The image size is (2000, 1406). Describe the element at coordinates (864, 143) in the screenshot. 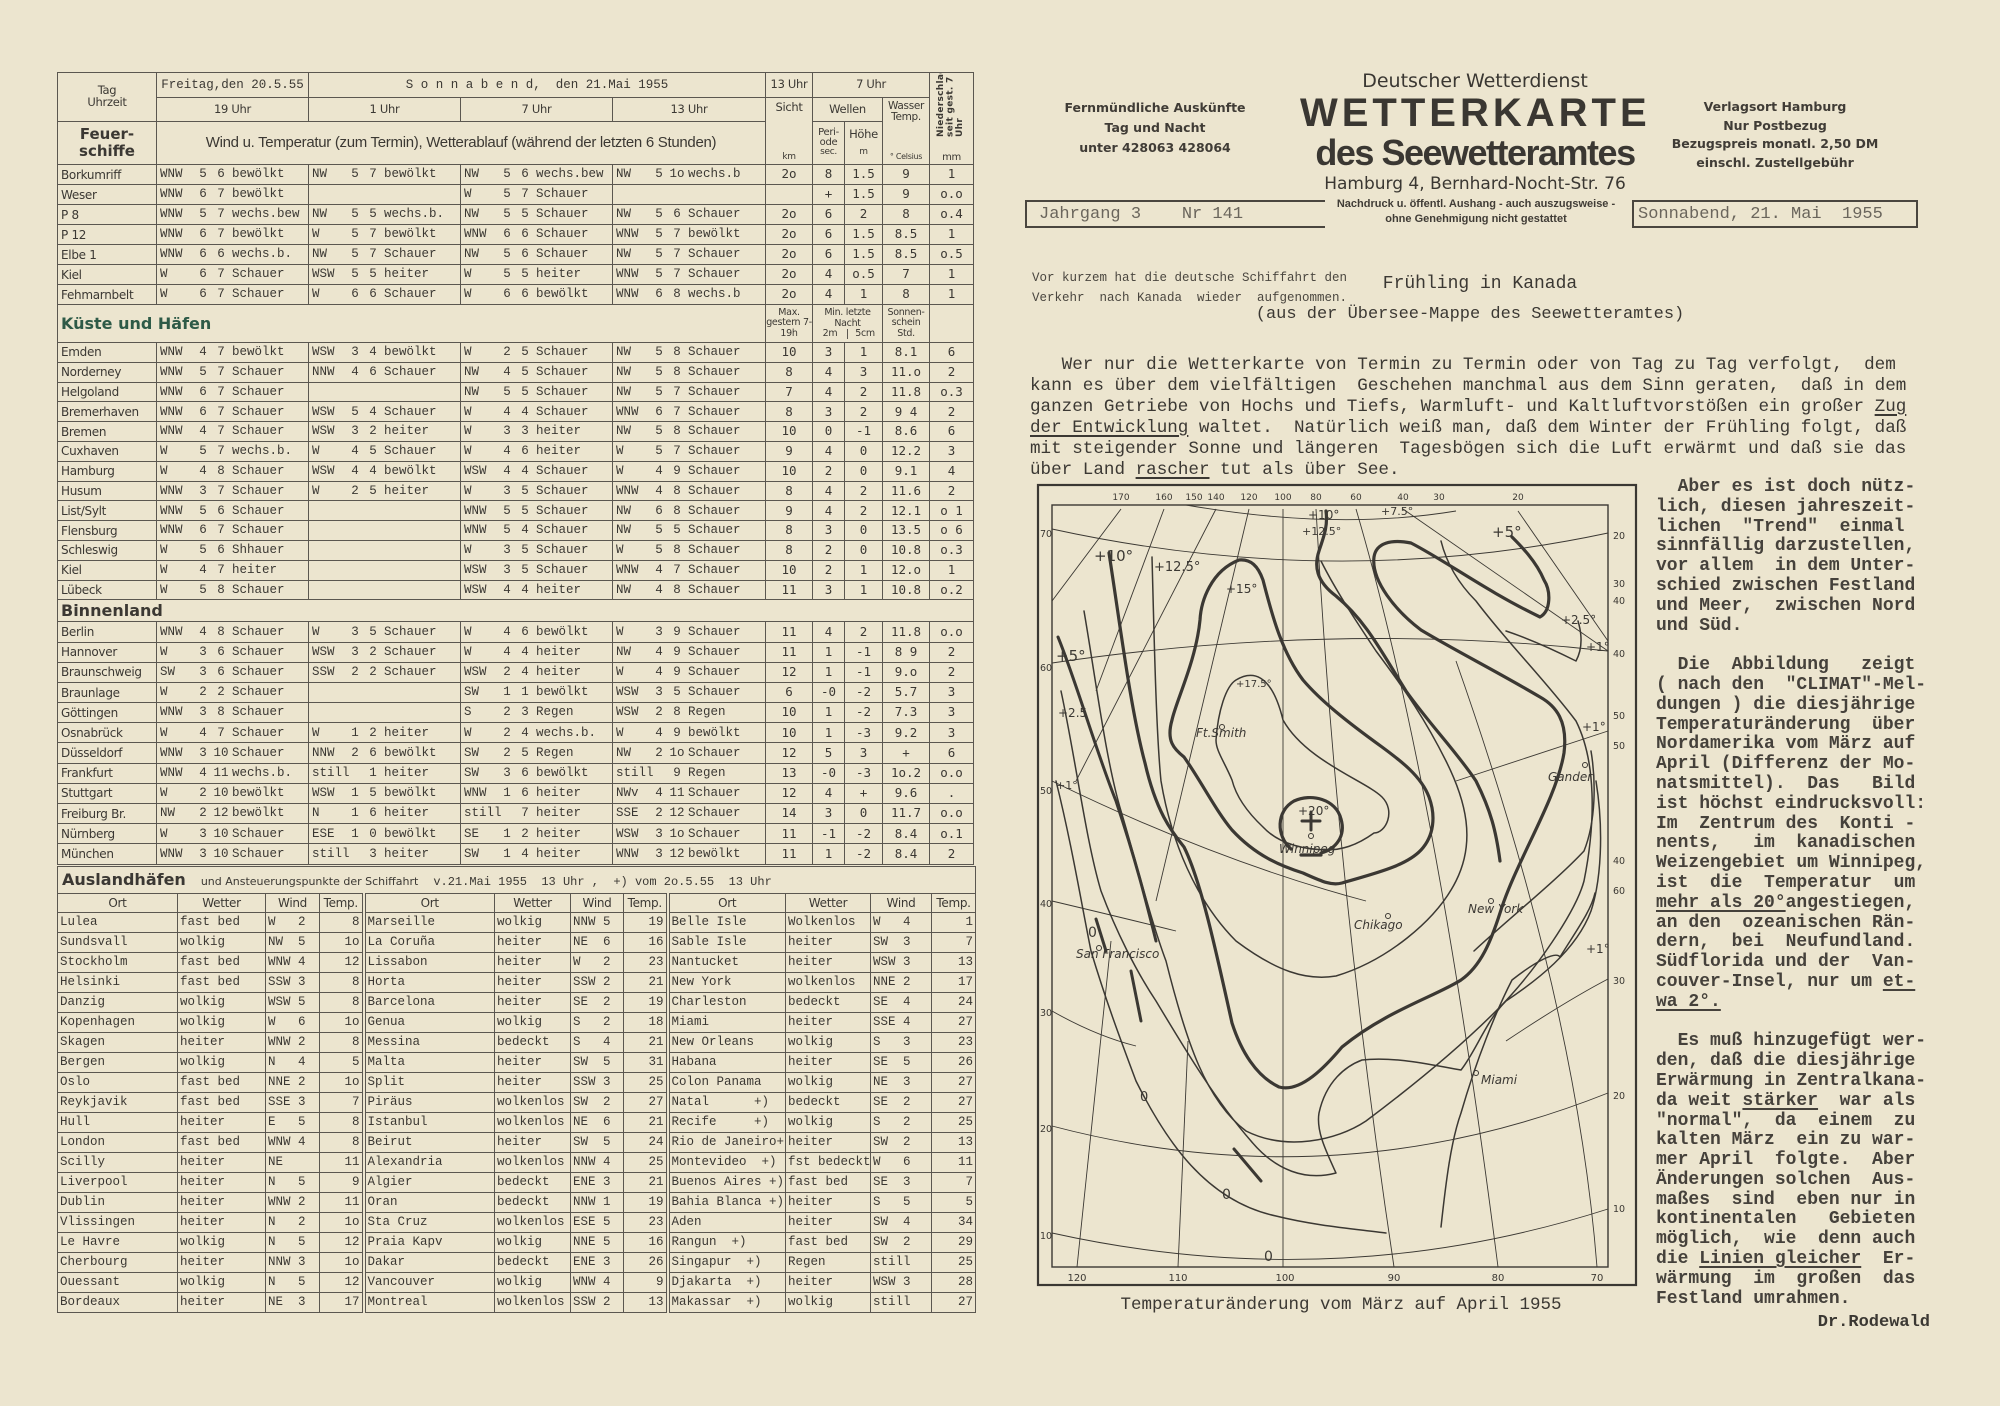

I see `header-height: Höhe m` at that location.